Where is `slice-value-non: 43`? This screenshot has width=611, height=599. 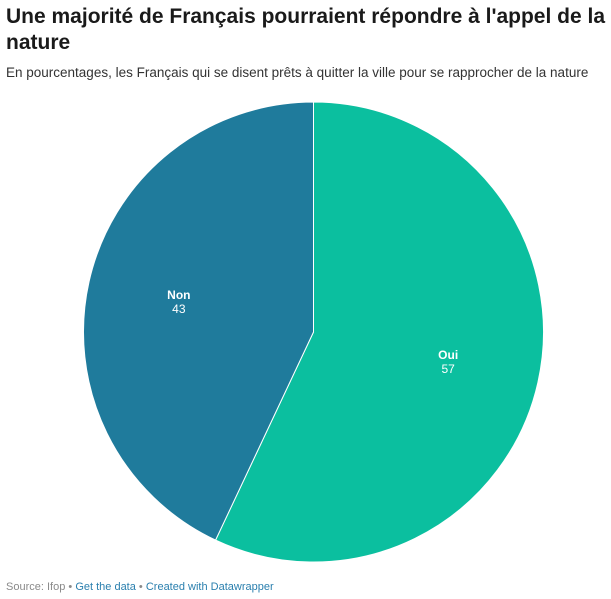
slice-value-non: 43 is located at coordinates (179, 309).